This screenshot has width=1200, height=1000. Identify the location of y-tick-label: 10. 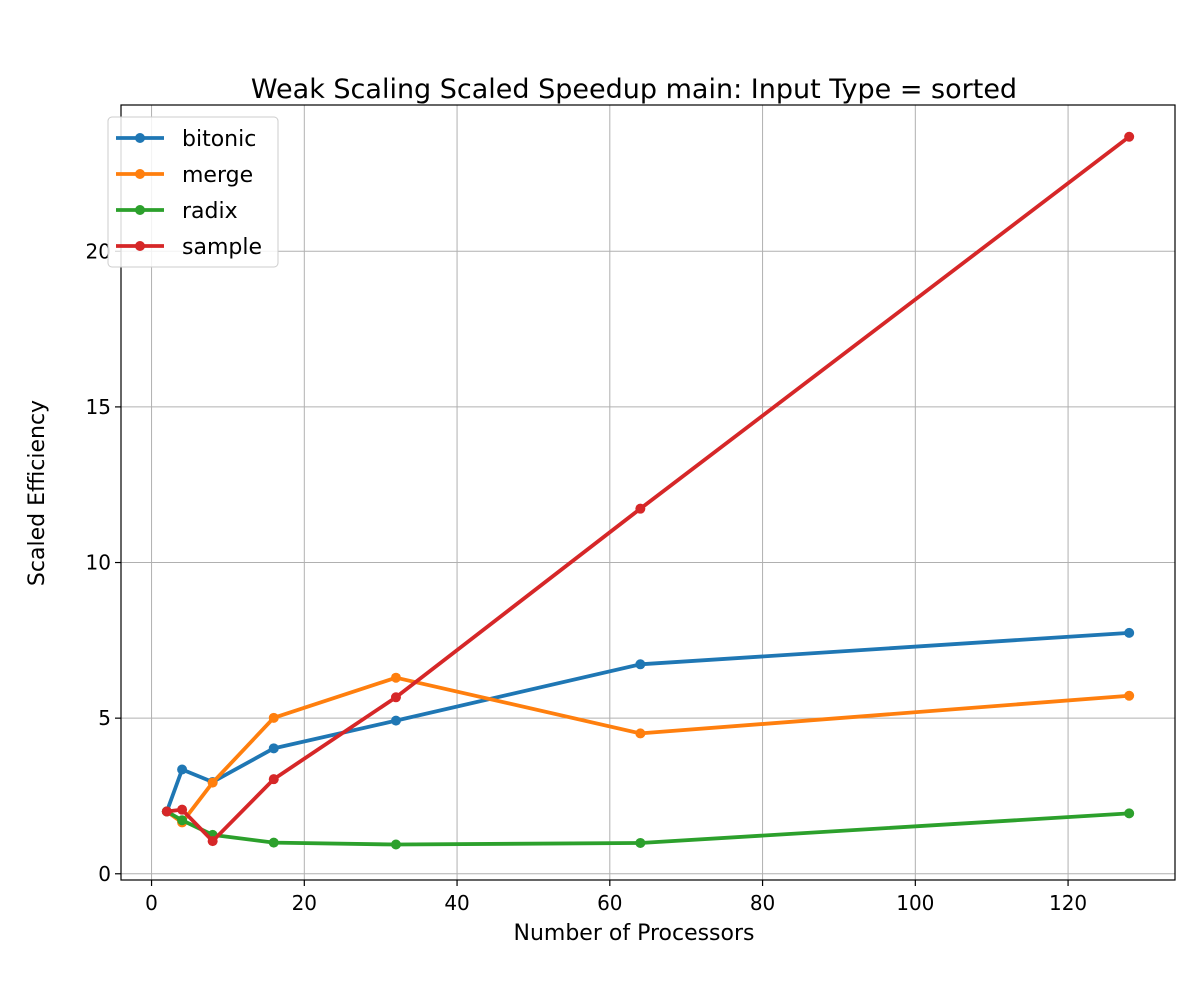
(98, 563).